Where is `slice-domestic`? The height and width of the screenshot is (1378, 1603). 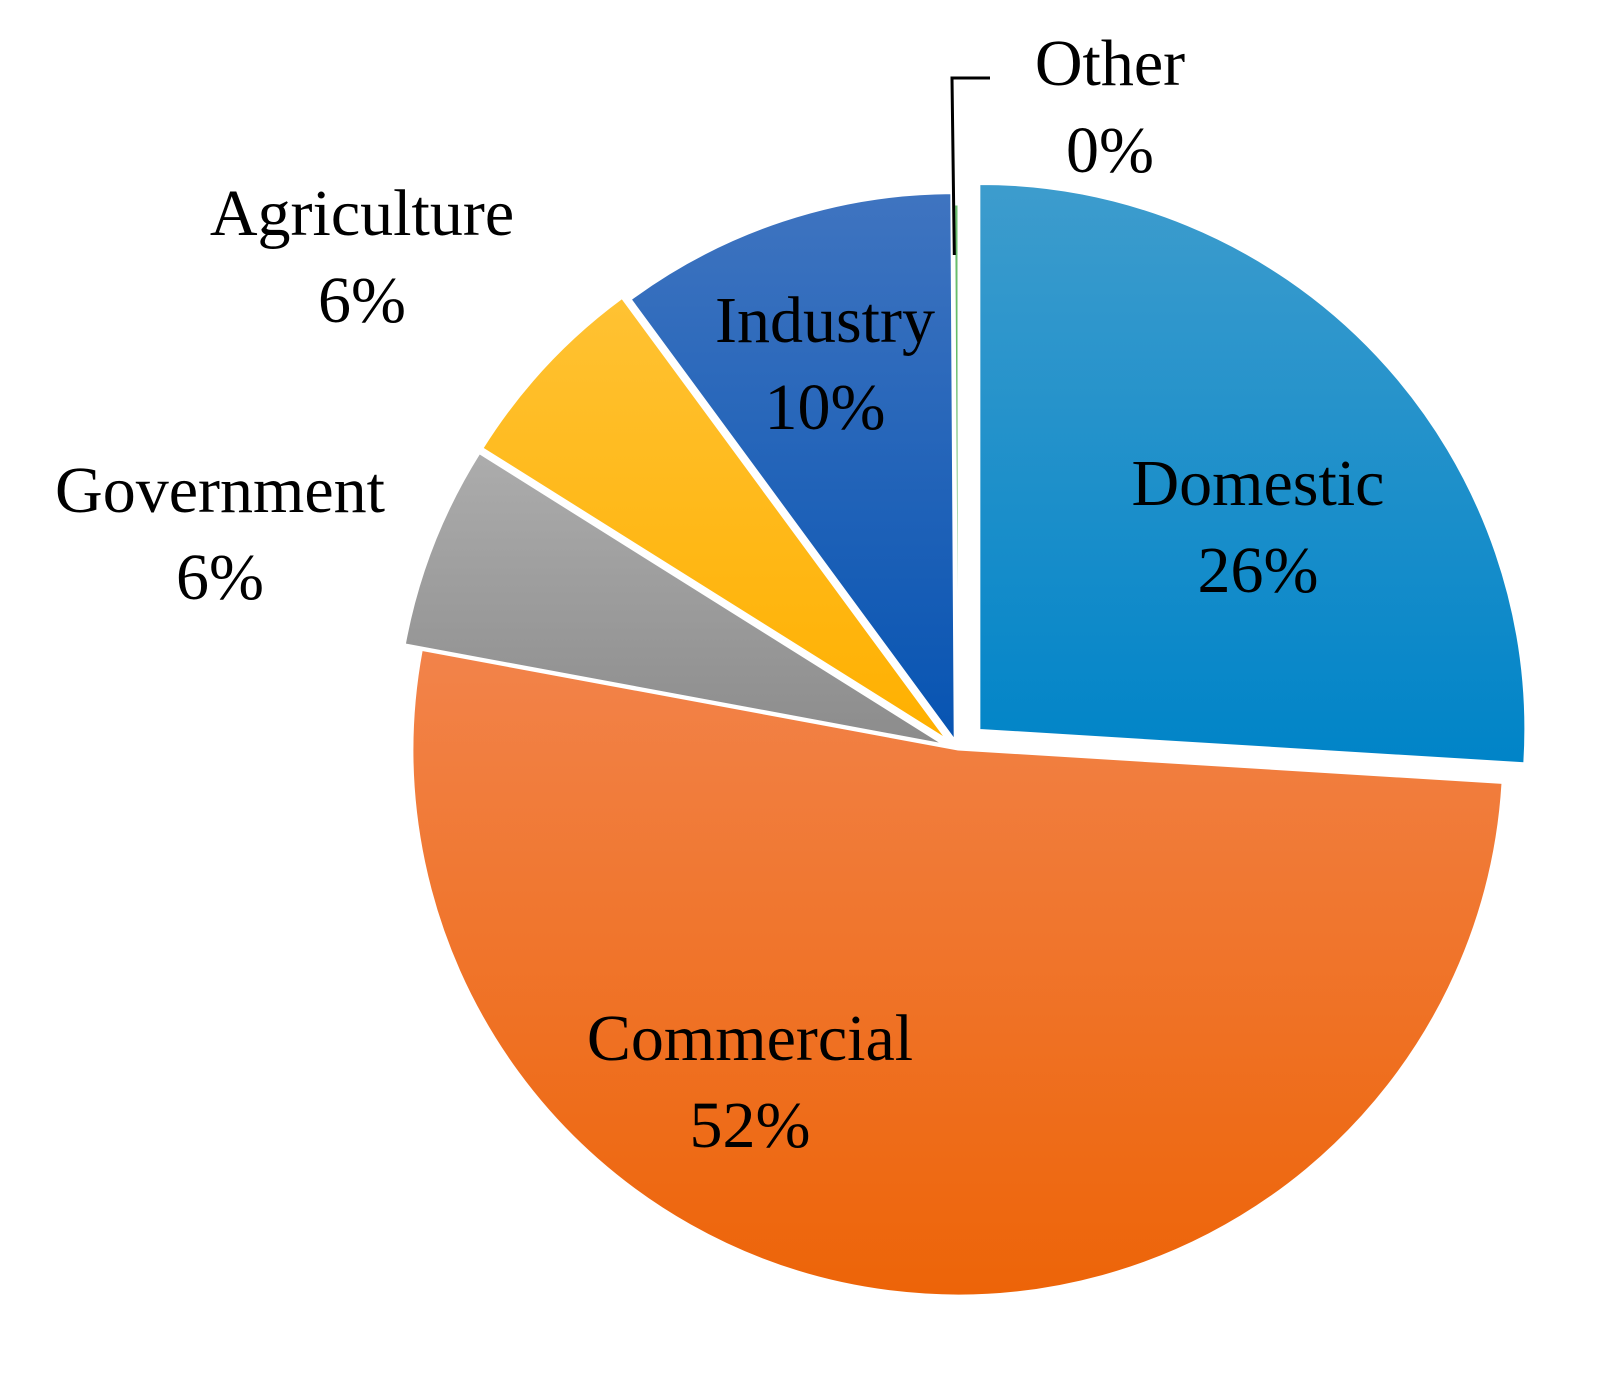 slice-domestic is located at coordinates (1252, 473).